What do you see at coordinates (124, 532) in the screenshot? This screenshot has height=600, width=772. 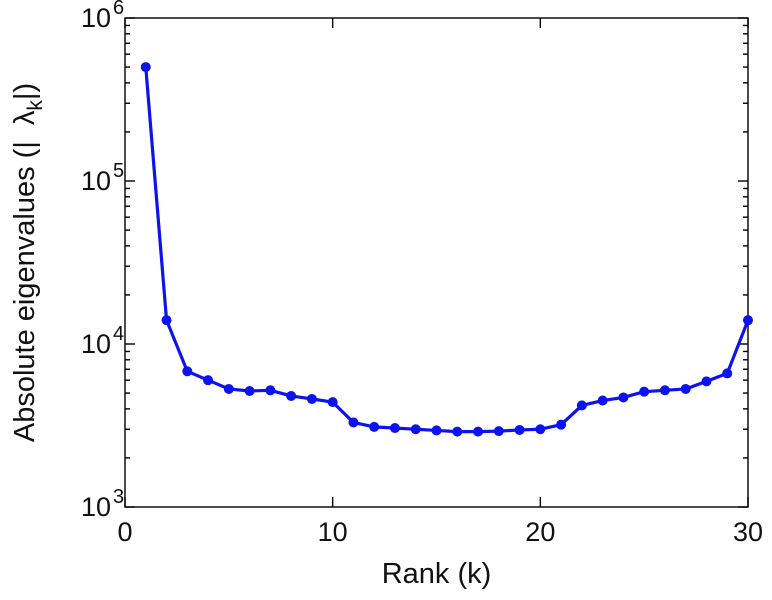 I see `x-tick-label: 0` at bounding box center [124, 532].